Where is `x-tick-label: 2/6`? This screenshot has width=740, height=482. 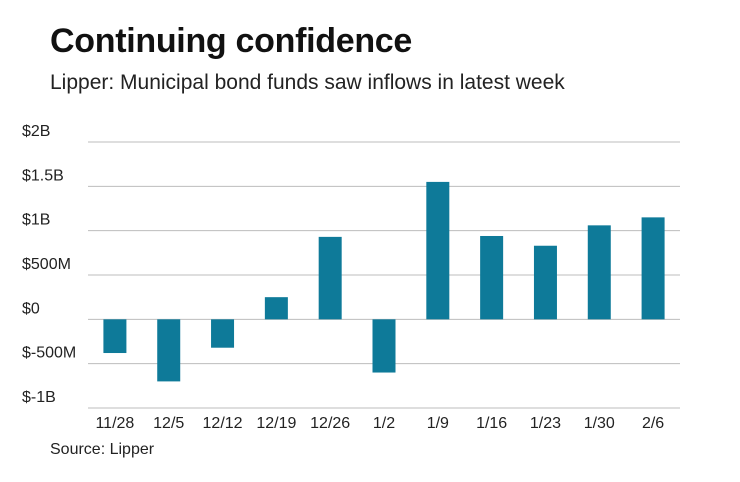 x-tick-label: 2/6 is located at coordinates (653, 423).